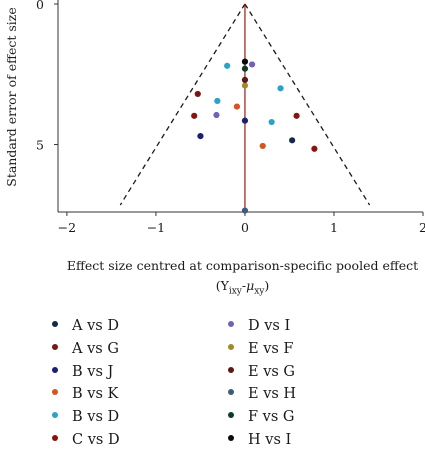 The height and width of the screenshot is (450, 425). I want to click on legend-item: D vs I, so click(259, 326).